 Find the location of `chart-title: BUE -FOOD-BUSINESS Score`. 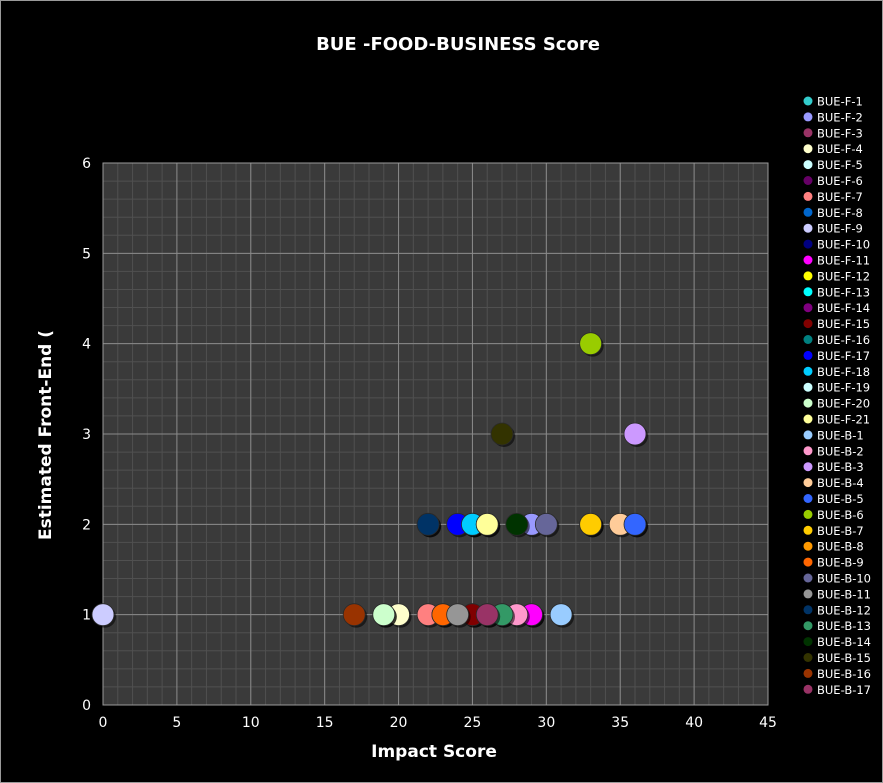

chart-title: BUE -FOOD-BUSINESS Score is located at coordinates (458, 44).